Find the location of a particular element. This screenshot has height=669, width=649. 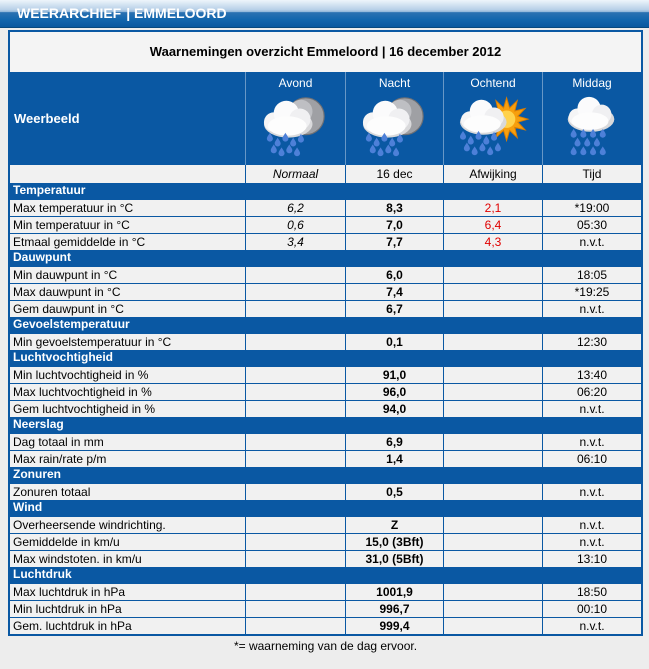

dag-value-cell: Z is located at coordinates (394, 524).